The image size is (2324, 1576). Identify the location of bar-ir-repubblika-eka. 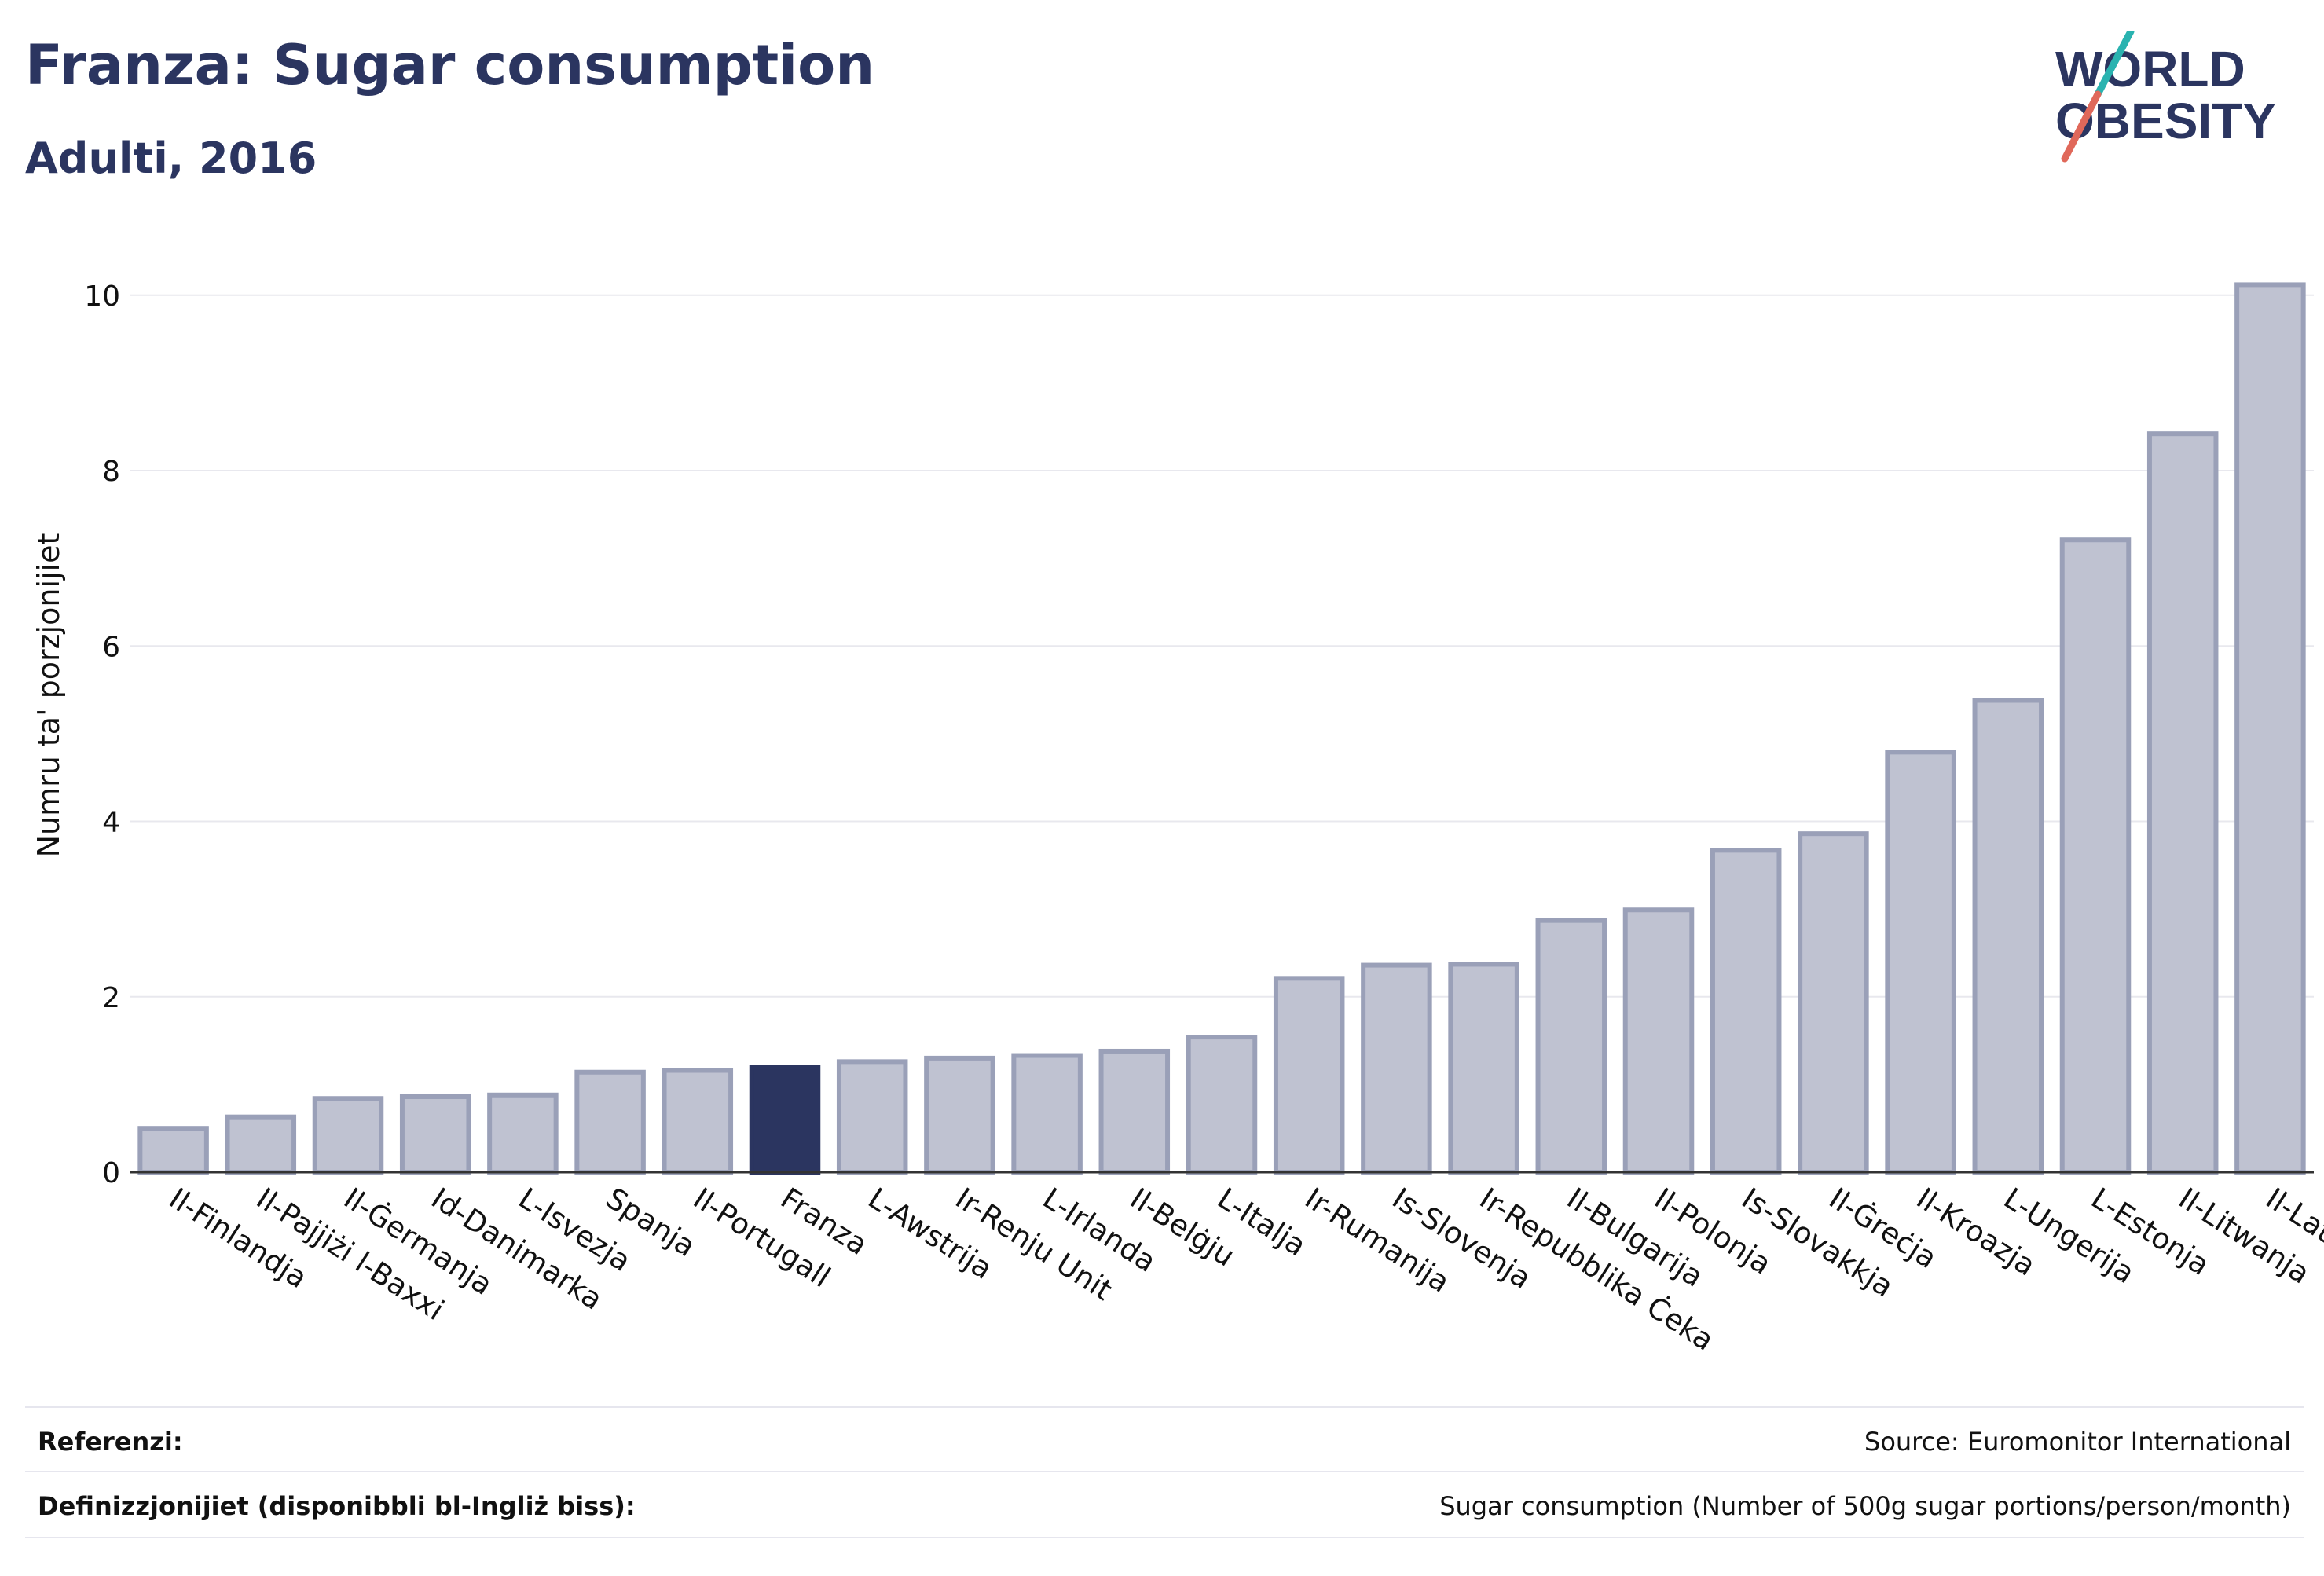
(1483, 1068).